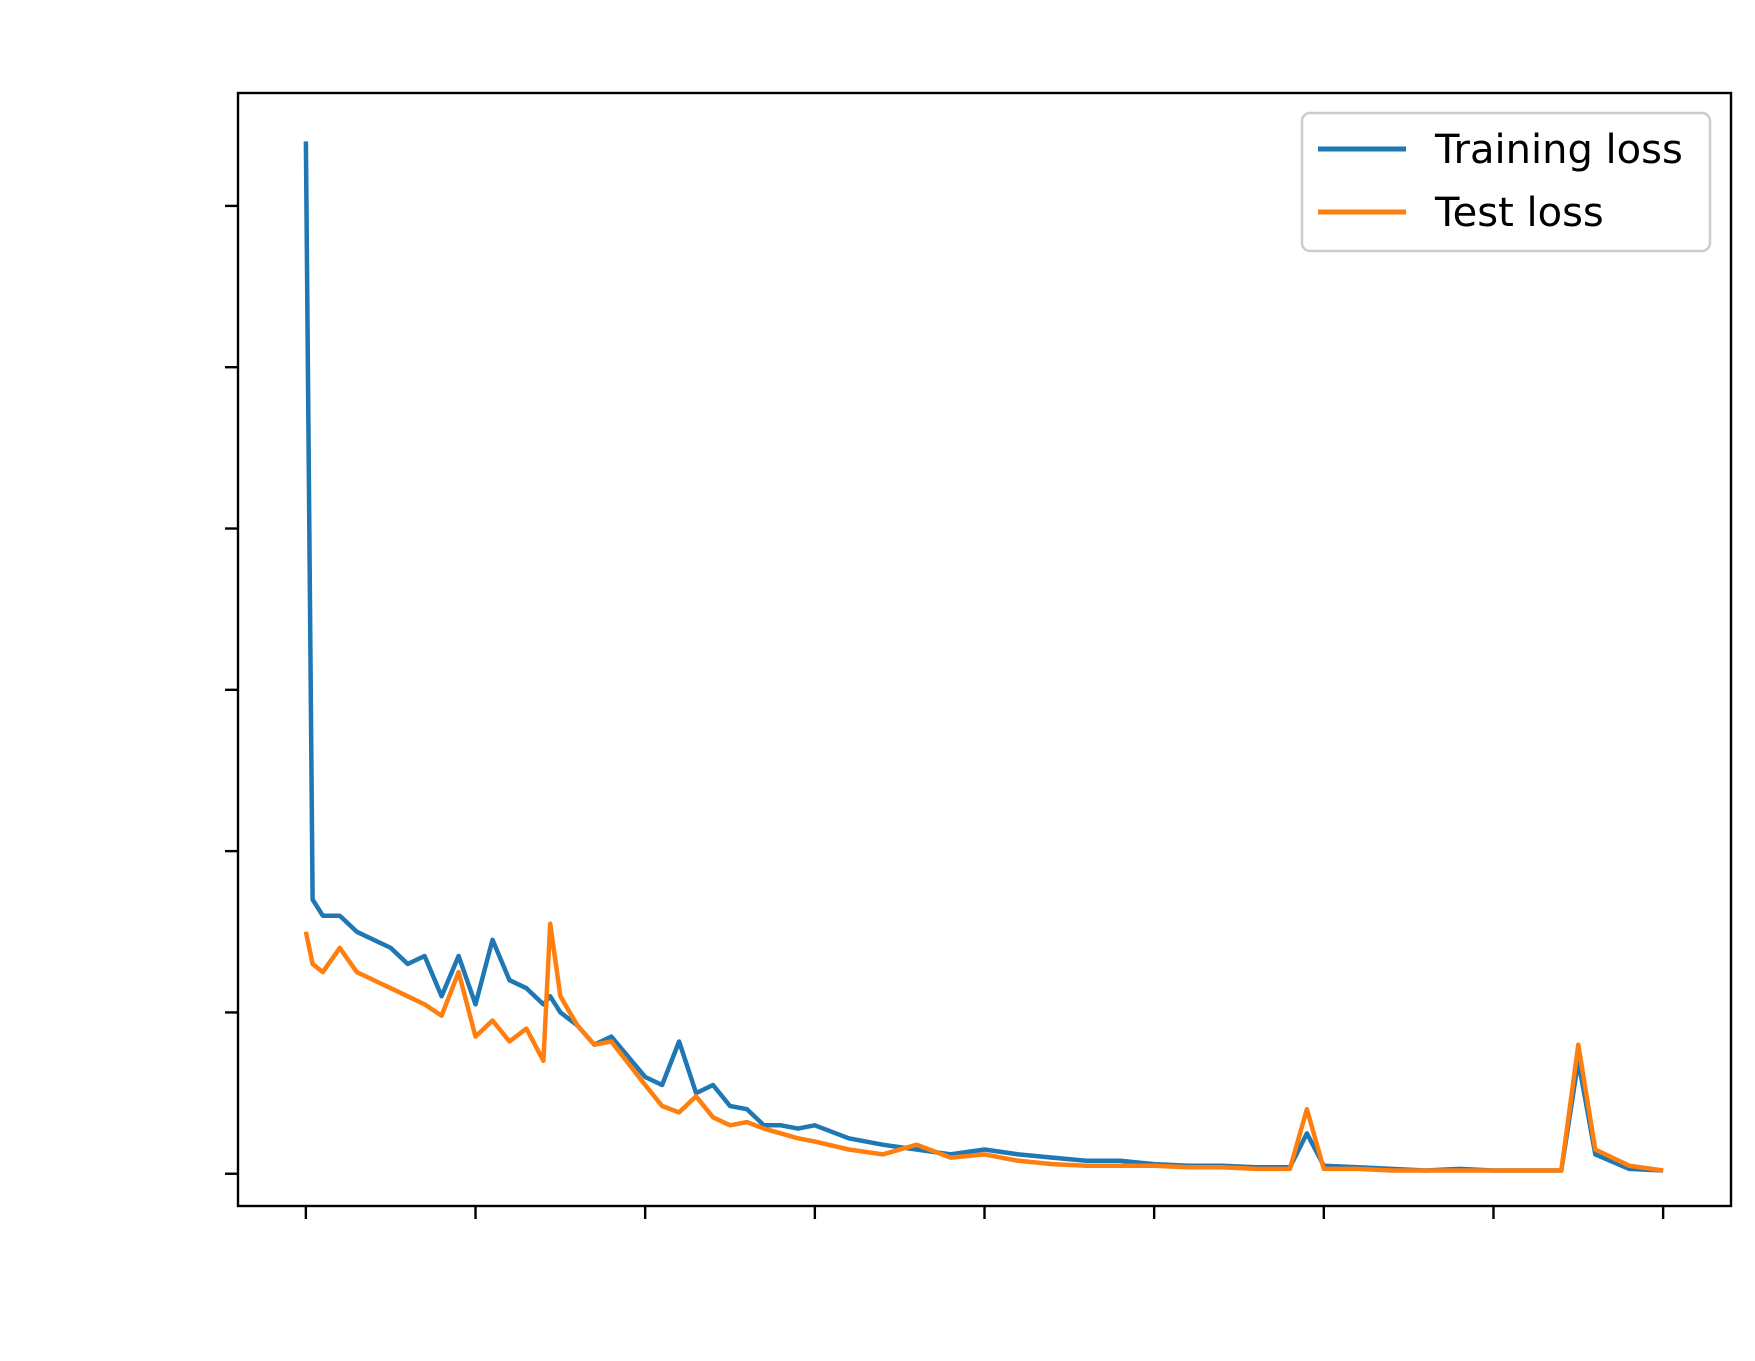  Describe the element at coordinates (231, 689) in the screenshot. I see `y-axis-ticks` at that location.